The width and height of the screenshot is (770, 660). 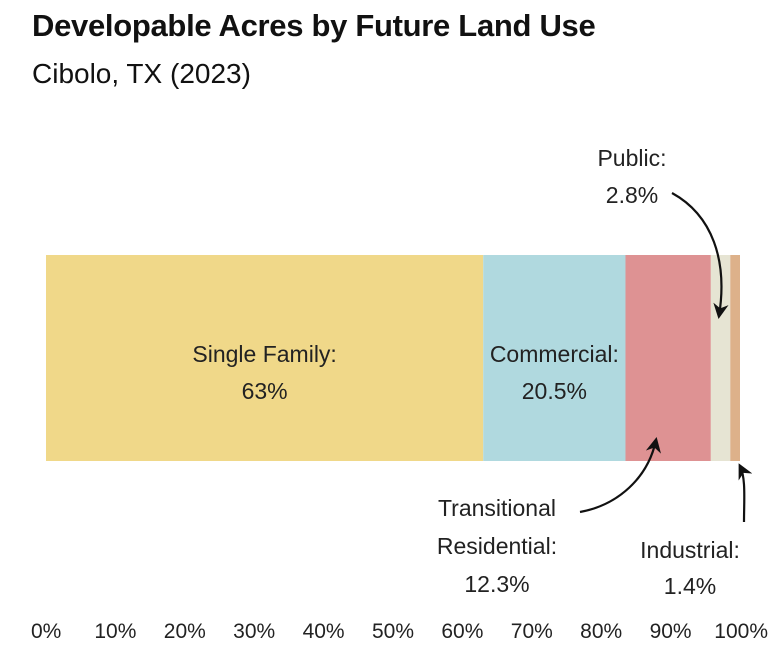 What do you see at coordinates (671, 631) in the screenshot?
I see `x-tick-label: 90%` at bounding box center [671, 631].